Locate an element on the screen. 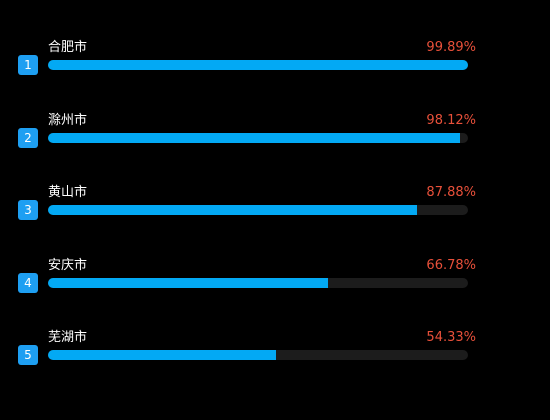 Image resolution: width=550 pixels, height=420 pixels. rank-badge: 5 is located at coordinates (28, 355).